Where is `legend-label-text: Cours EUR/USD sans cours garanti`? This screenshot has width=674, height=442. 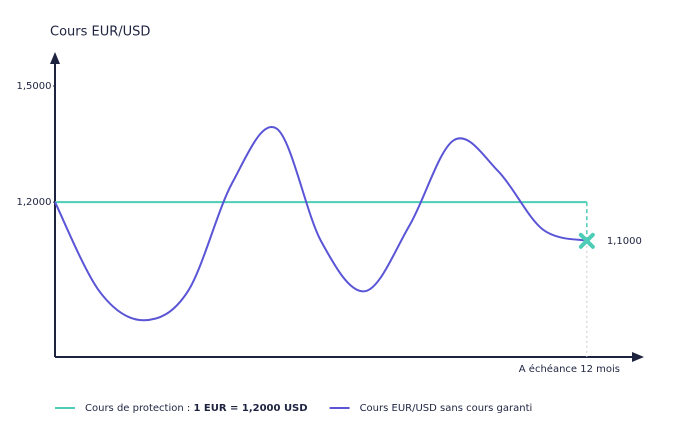
legend-label-text: Cours EUR/USD sans cours garanti is located at coordinates (446, 408).